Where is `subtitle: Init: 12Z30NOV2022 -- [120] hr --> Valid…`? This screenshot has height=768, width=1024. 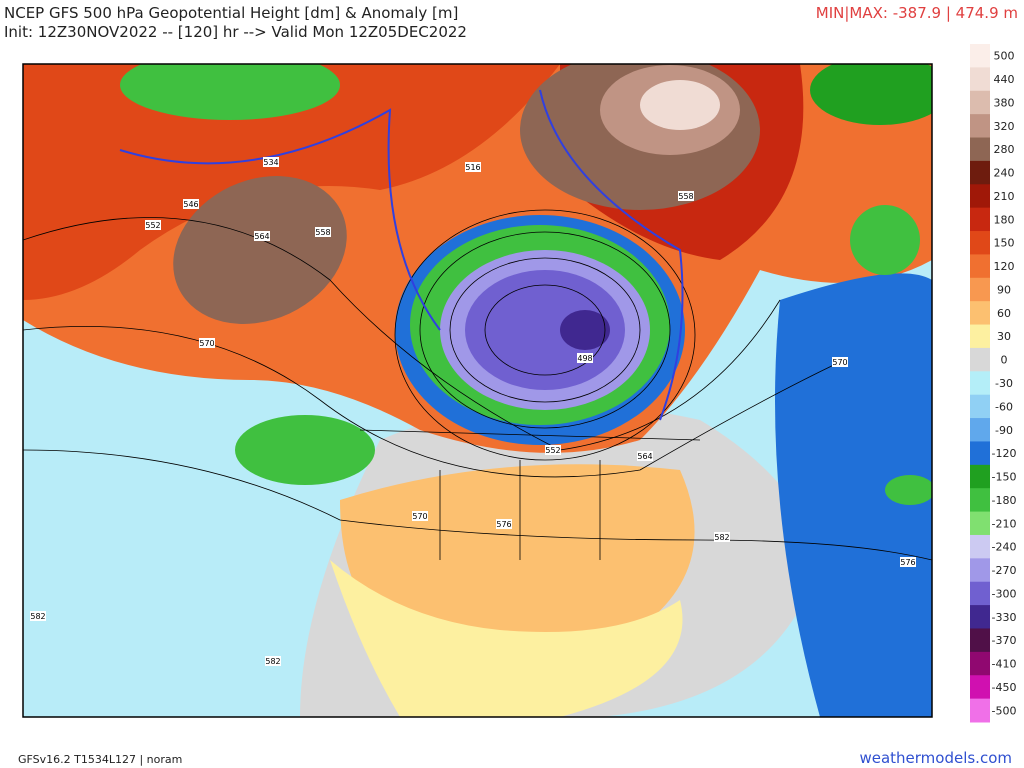 subtitle: Init: 12Z30NOV2022 -- [120] hr --> Valid… is located at coordinates (235, 32).